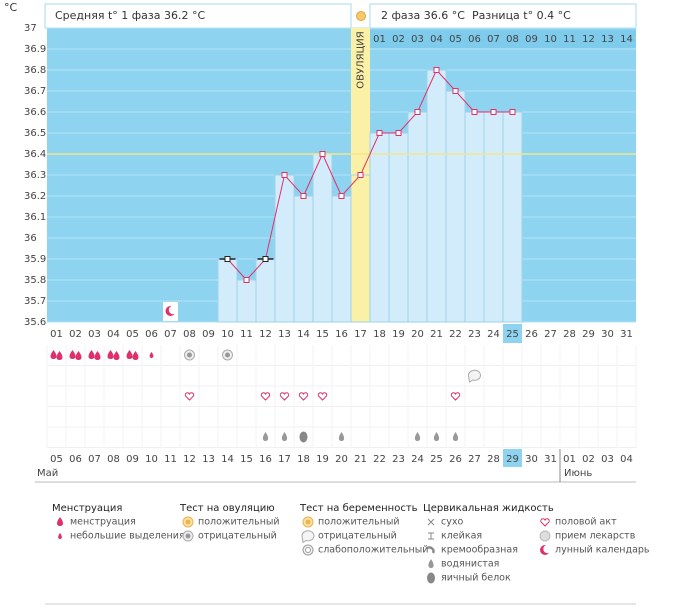  What do you see at coordinates (547, 549) in the screenshot?
I see `moon-icon` at bounding box center [547, 549].